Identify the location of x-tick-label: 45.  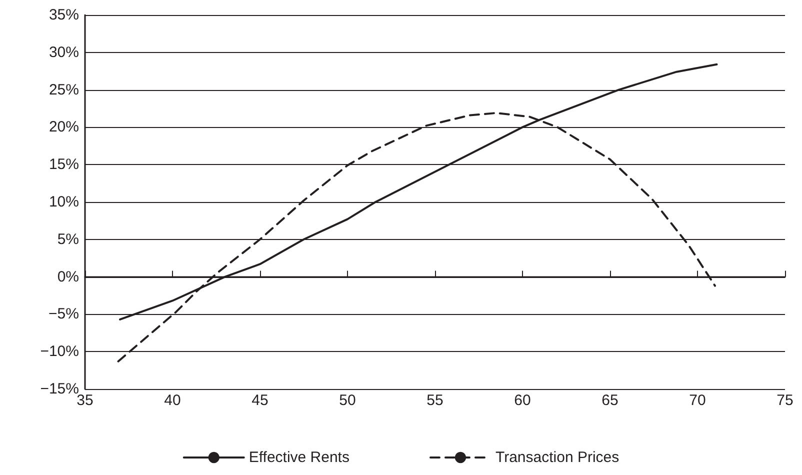
(260, 400).